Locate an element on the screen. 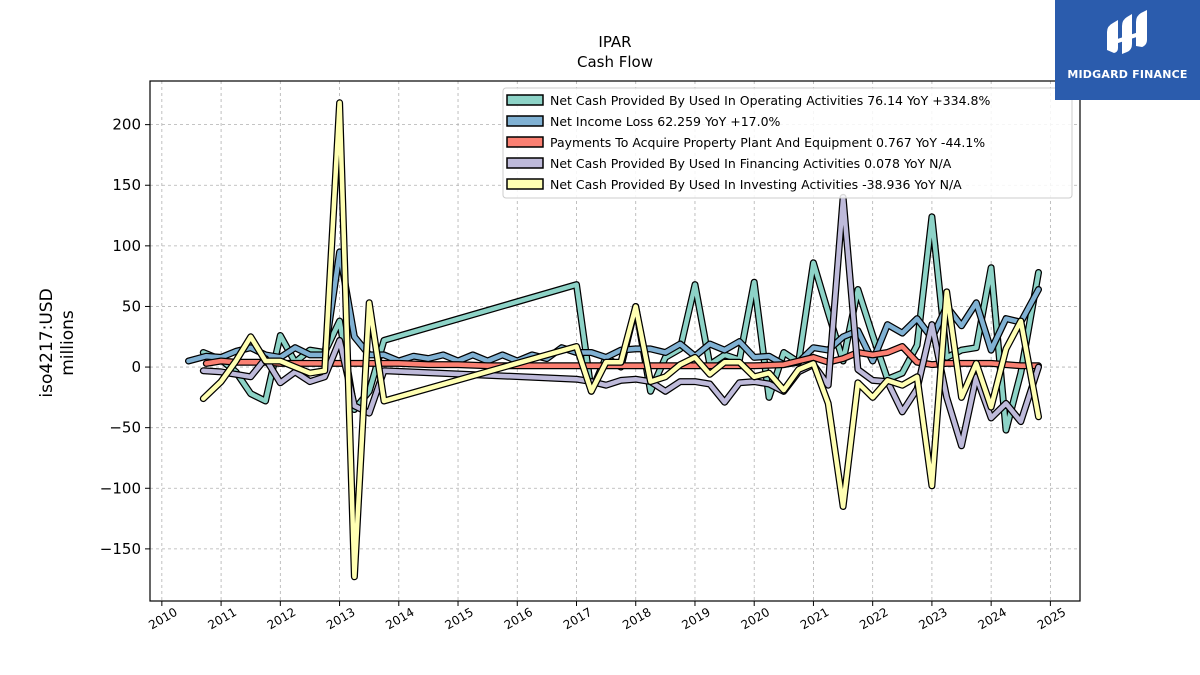 The height and width of the screenshot is (675, 1200). y-tick-label: −150 is located at coordinates (120, 549).